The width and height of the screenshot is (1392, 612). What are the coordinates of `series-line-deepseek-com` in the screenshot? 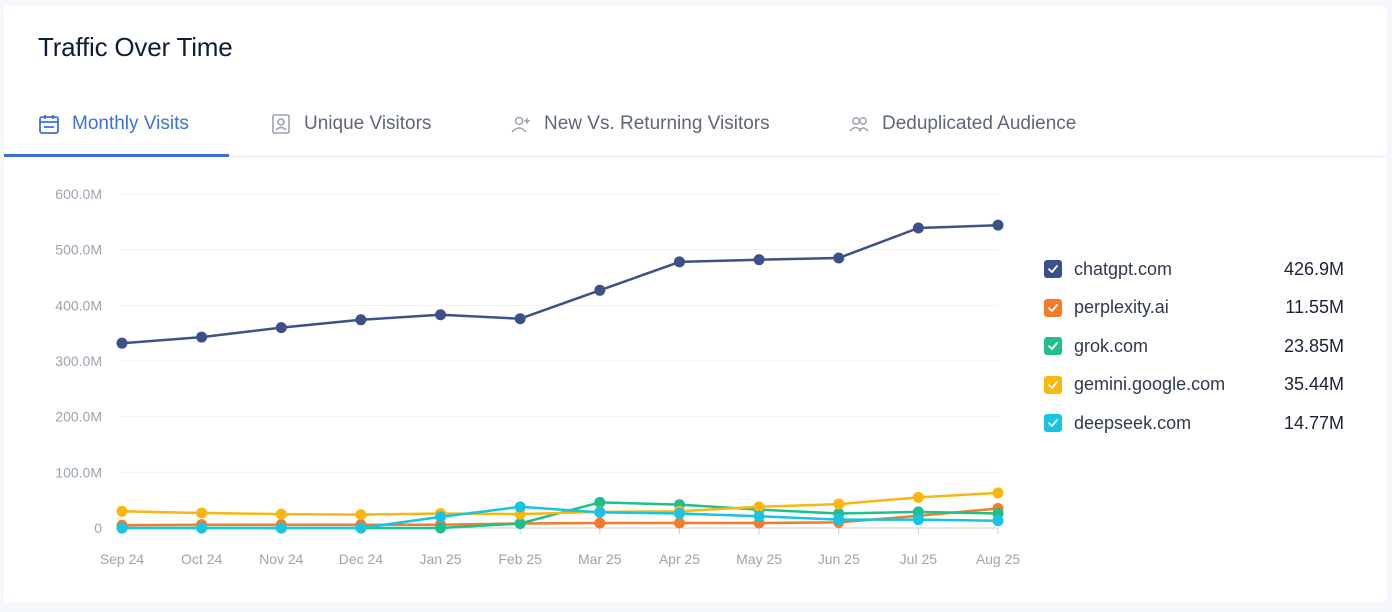 It's located at (560, 517).